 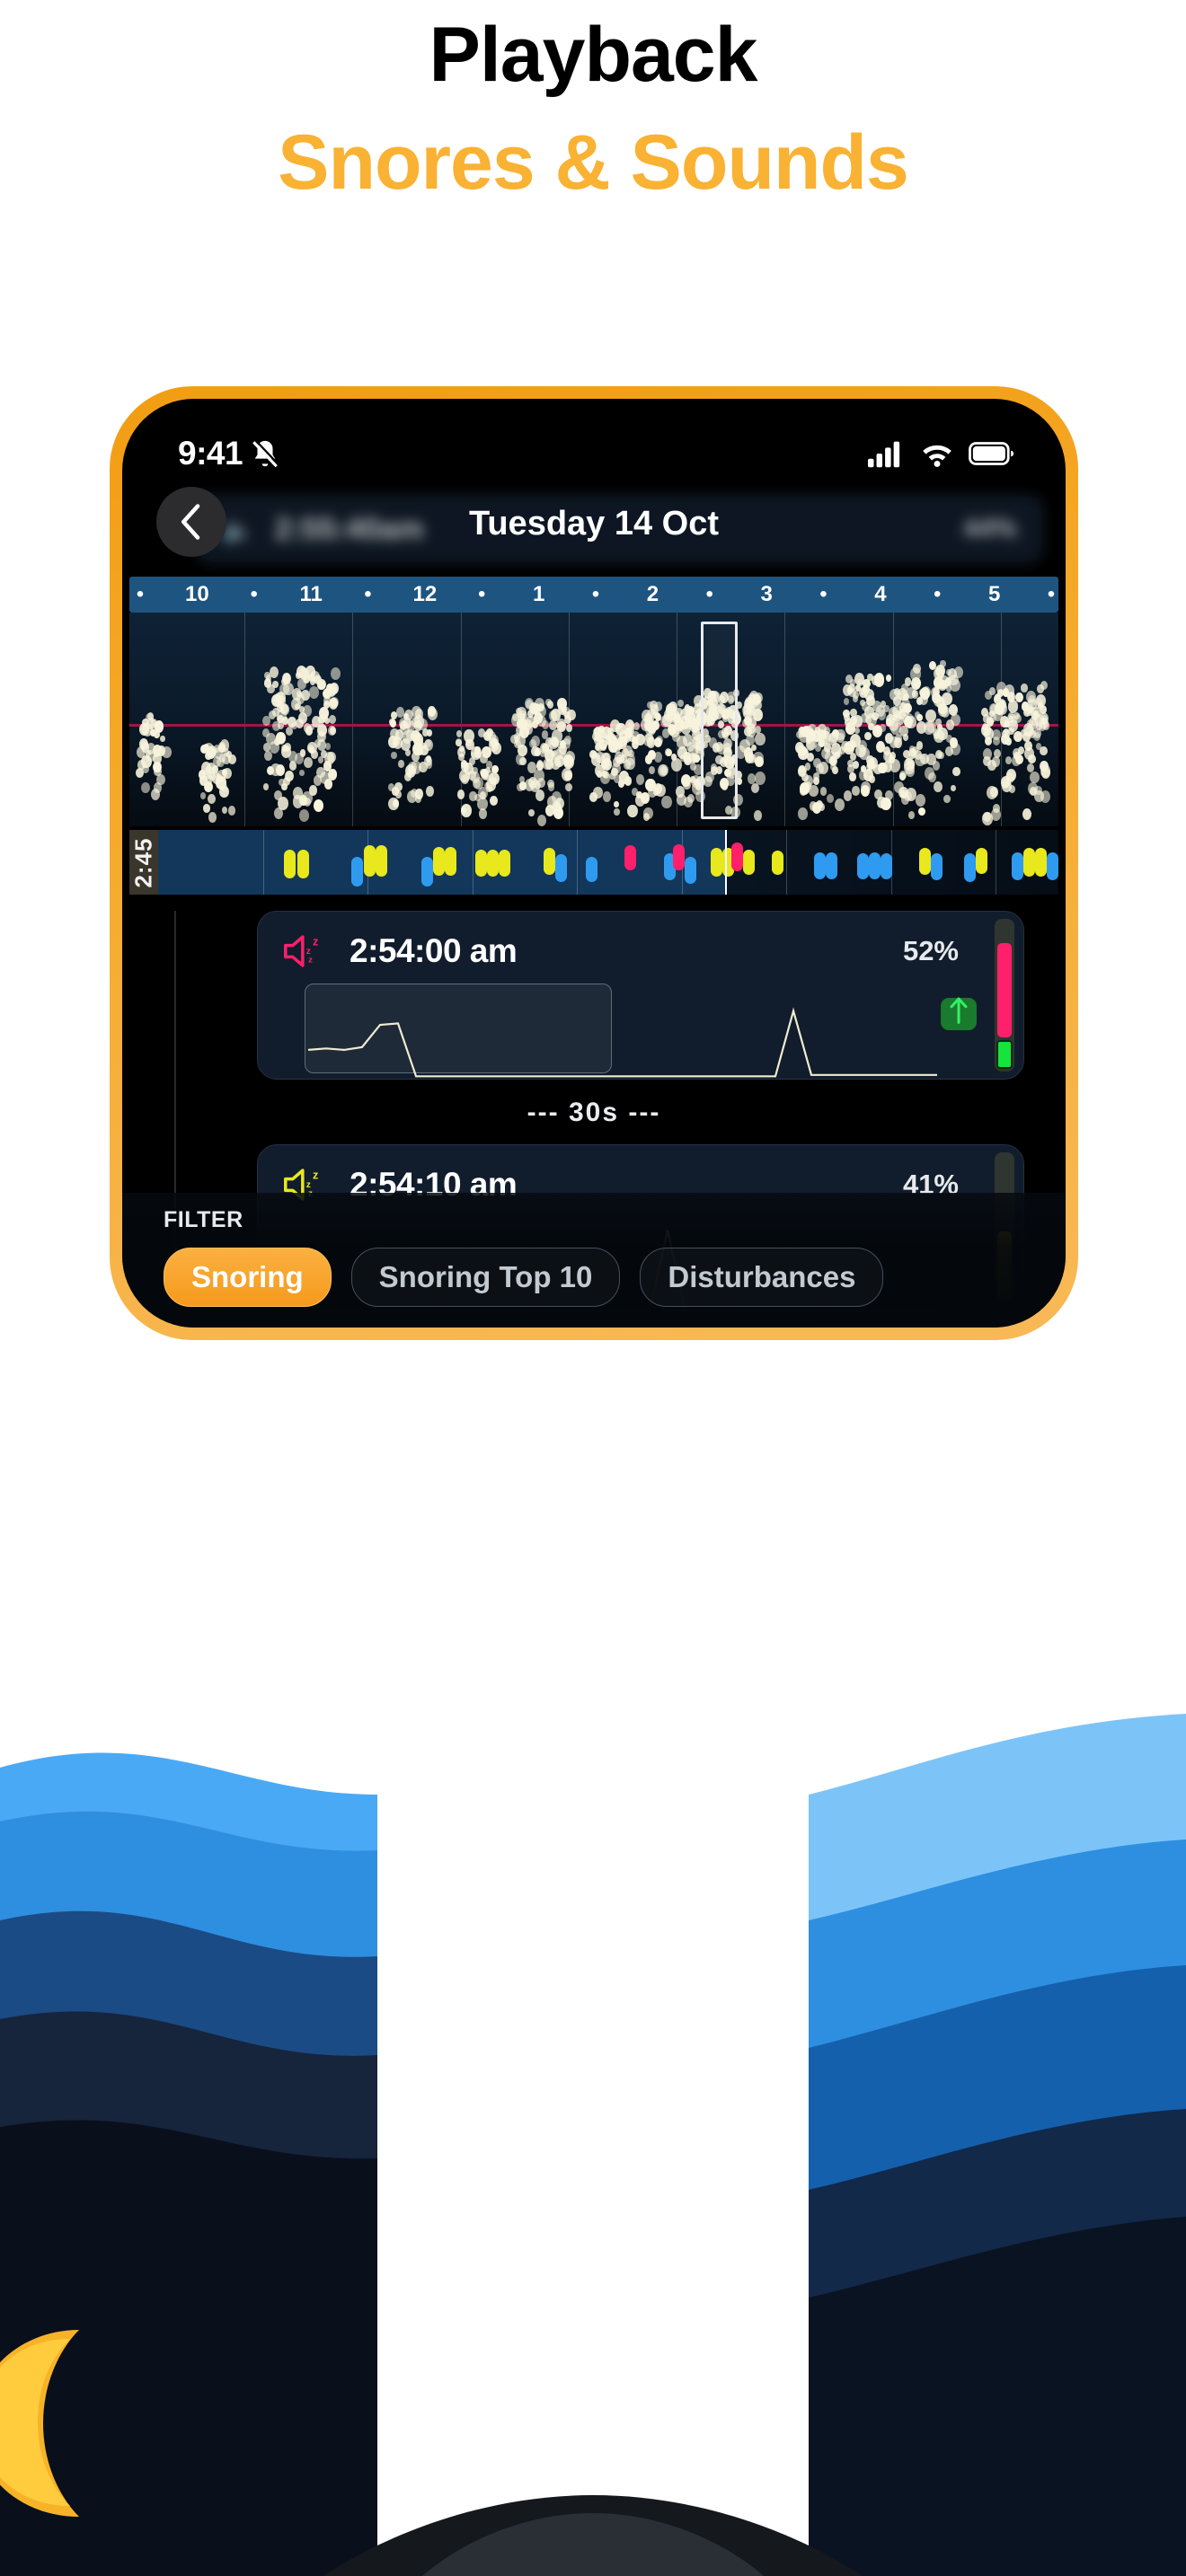 What do you see at coordinates (593, 595) in the screenshot?
I see `hour-ruler: • 10 • 11 • 12 • 1 • 2 • 3 • 4 • 5 •` at bounding box center [593, 595].